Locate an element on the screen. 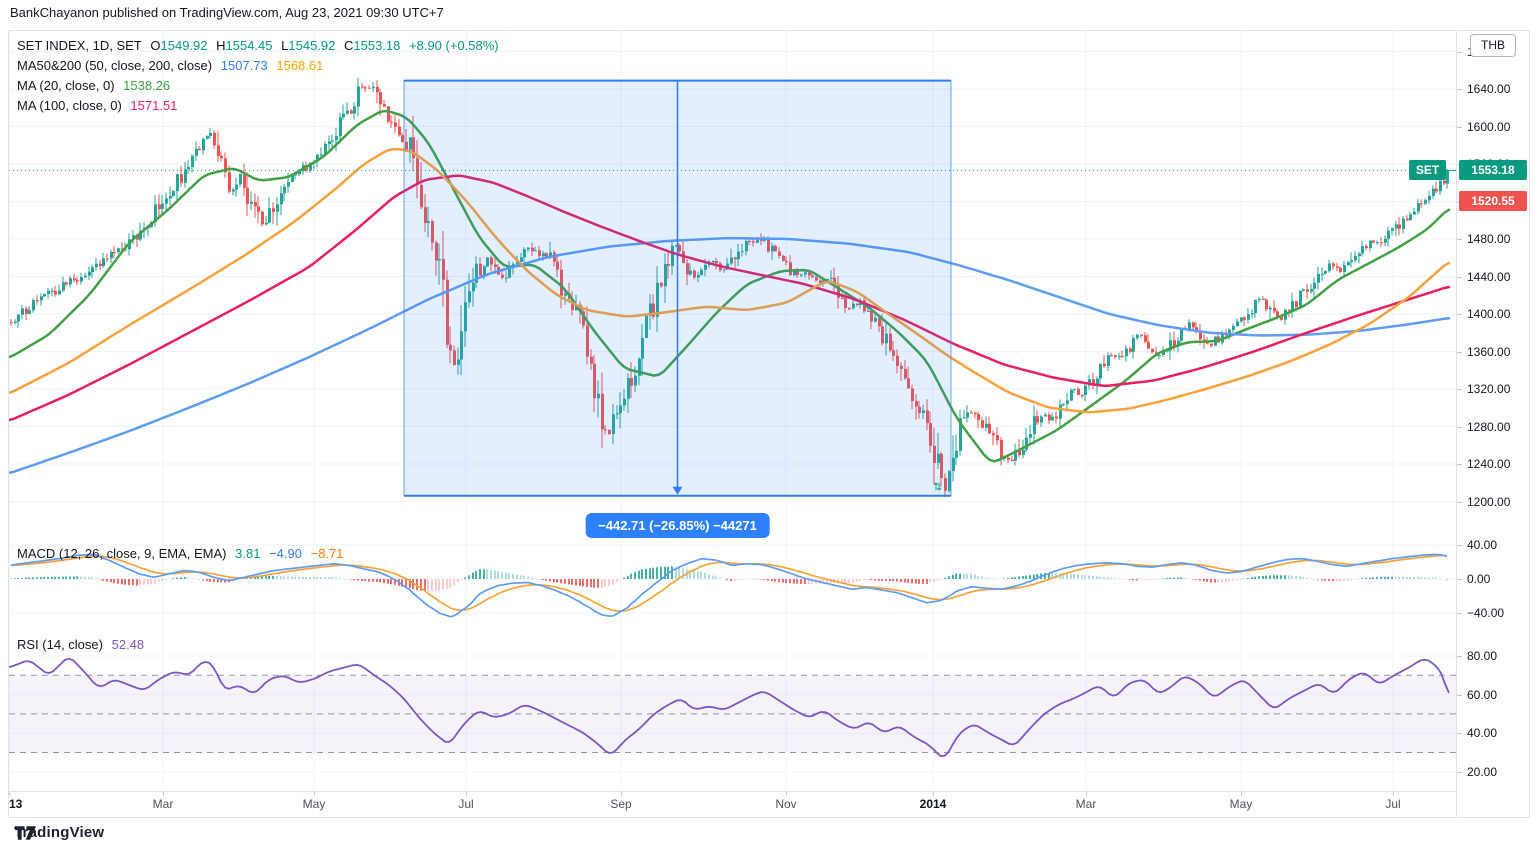  rsi-axis-label: 40.00 is located at coordinates (1482, 733).